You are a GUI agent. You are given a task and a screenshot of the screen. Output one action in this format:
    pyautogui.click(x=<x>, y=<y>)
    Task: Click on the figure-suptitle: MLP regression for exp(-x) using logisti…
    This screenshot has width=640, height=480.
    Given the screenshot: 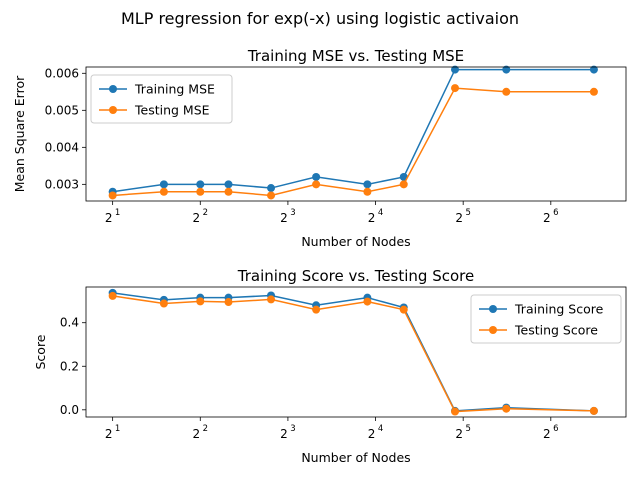 What is the action you would take?
    pyautogui.click(x=320, y=18)
    